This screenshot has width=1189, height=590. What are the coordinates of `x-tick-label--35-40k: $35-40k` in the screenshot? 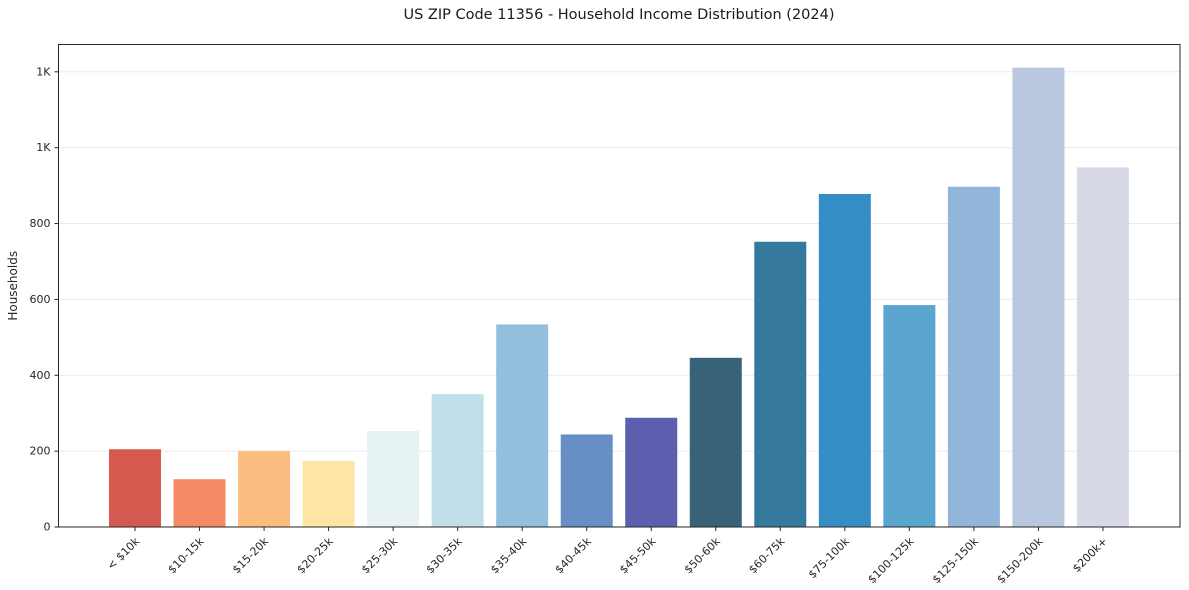 It's located at (509, 555).